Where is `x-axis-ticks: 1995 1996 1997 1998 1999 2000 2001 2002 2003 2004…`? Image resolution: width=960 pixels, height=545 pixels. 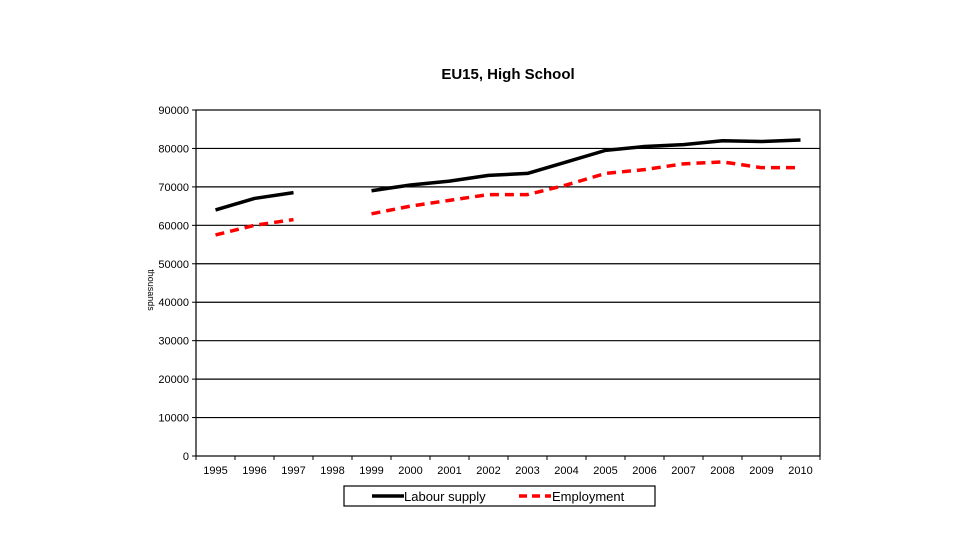 x-axis-ticks: 1995 1996 1997 1998 1999 2000 2001 2002 2003 2004… is located at coordinates (508, 466).